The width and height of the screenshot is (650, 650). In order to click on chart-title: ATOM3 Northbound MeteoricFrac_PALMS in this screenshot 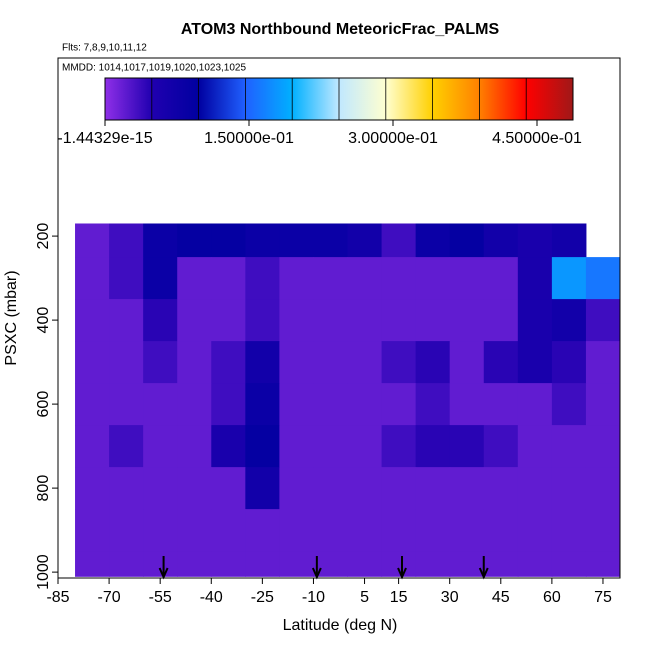, I will do `click(340, 29)`.